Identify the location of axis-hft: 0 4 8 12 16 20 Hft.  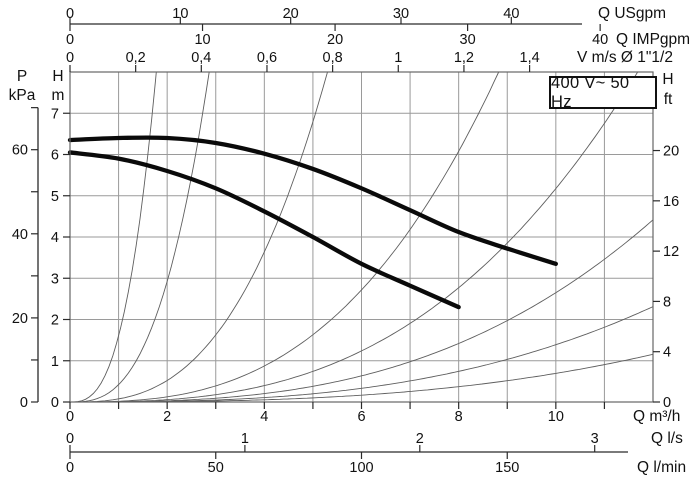
(666, 241).